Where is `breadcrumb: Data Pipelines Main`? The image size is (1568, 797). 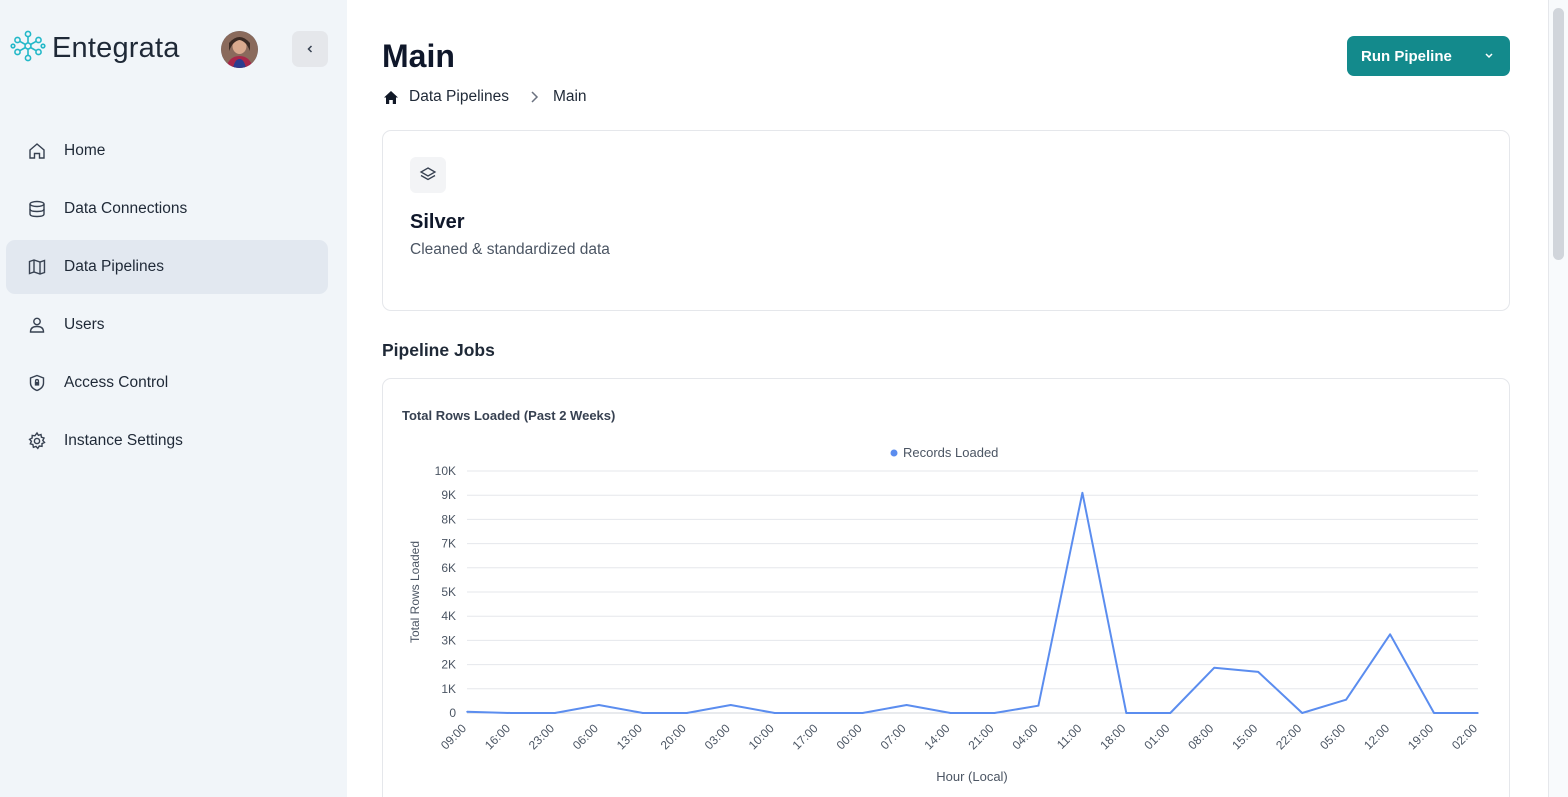
breadcrumb: Data Pipelines Main is located at coordinates (485, 97).